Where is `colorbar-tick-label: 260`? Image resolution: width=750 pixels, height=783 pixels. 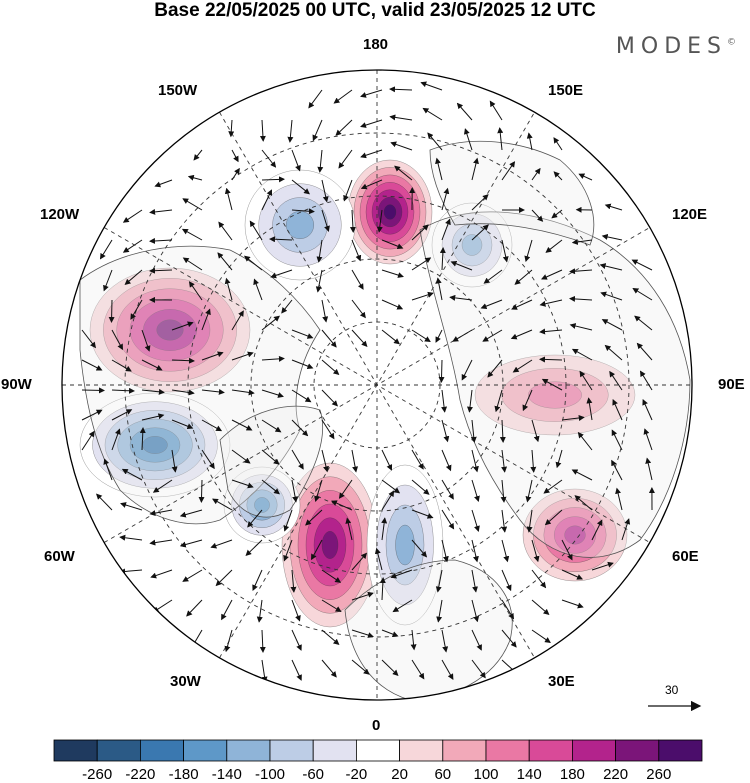
colorbar-tick-label: 260 is located at coordinates (659, 774).